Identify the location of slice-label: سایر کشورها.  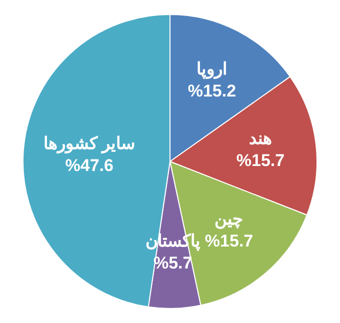
(90, 144).